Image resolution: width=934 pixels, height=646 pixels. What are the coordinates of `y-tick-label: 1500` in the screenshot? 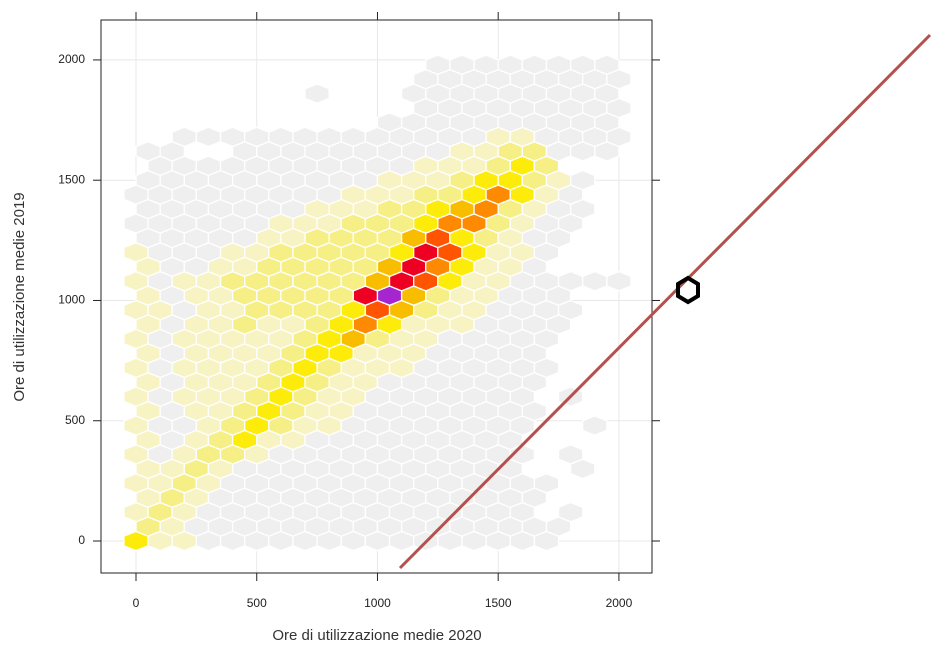 It's located at (71, 179).